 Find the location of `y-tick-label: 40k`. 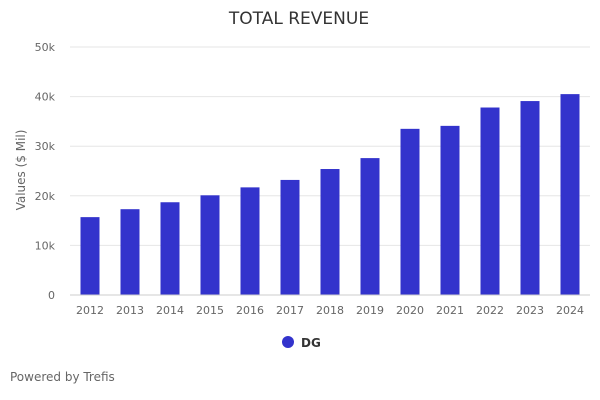

y-tick-label: 40k is located at coordinates (45, 97).